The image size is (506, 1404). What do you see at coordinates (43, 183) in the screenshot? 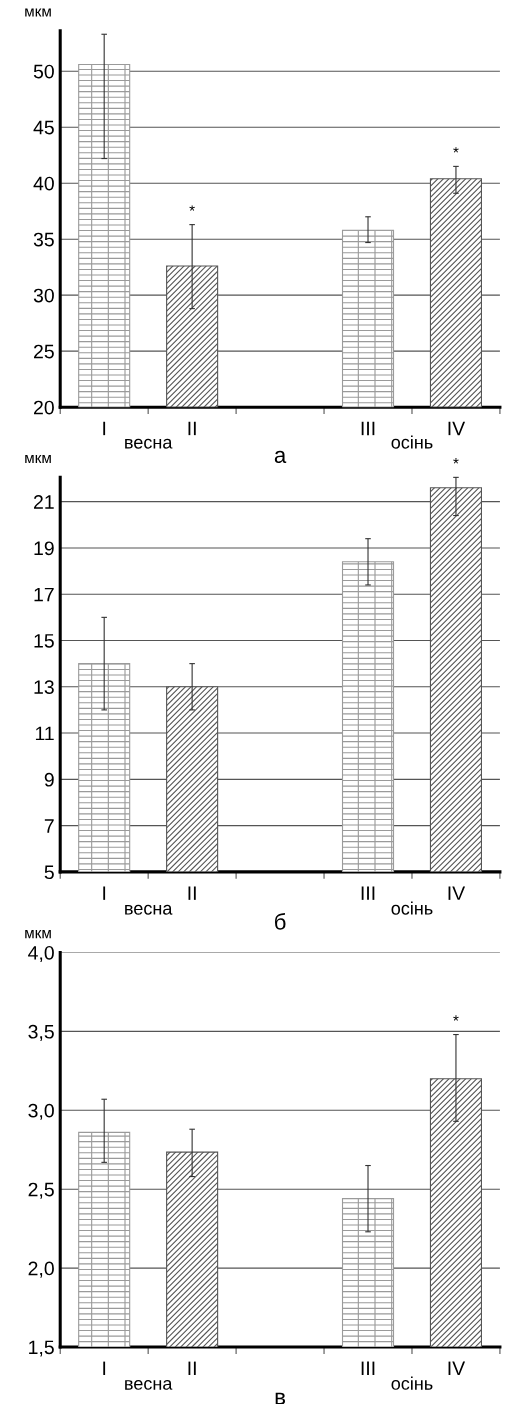
I see `y-tick-label: 40` at bounding box center [43, 183].